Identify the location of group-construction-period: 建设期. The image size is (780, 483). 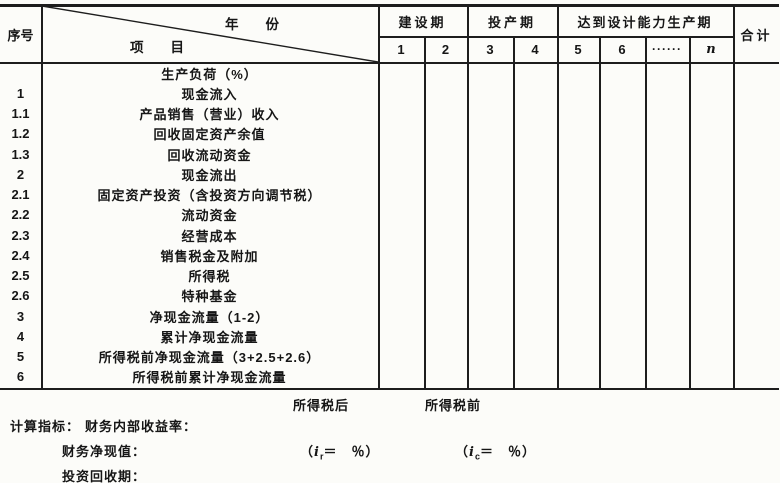
(422, 22).